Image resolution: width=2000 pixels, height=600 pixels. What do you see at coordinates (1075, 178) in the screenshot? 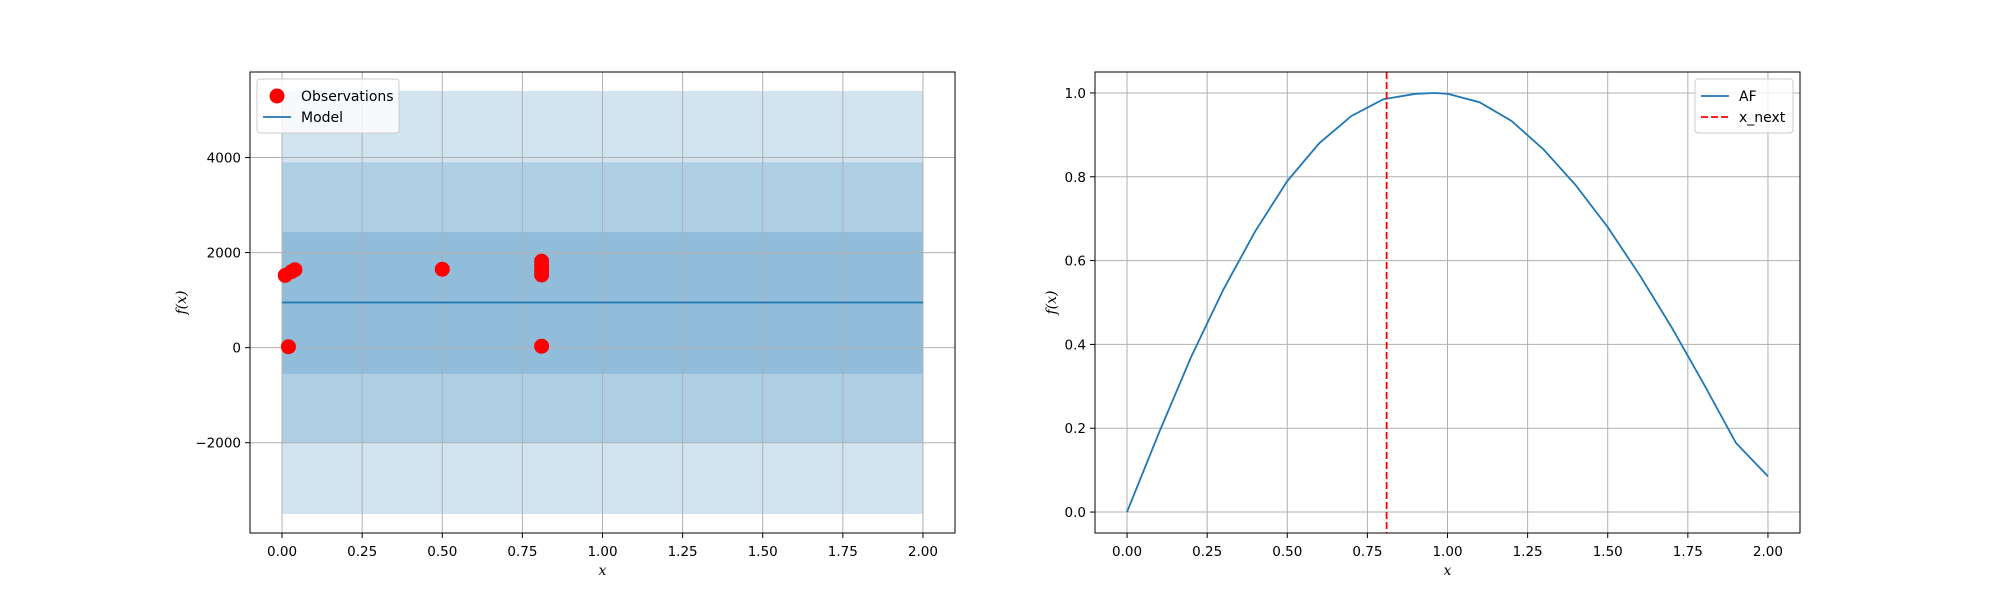
I see `y-tick-label: 0.8` at bounding box center [1075, 178].